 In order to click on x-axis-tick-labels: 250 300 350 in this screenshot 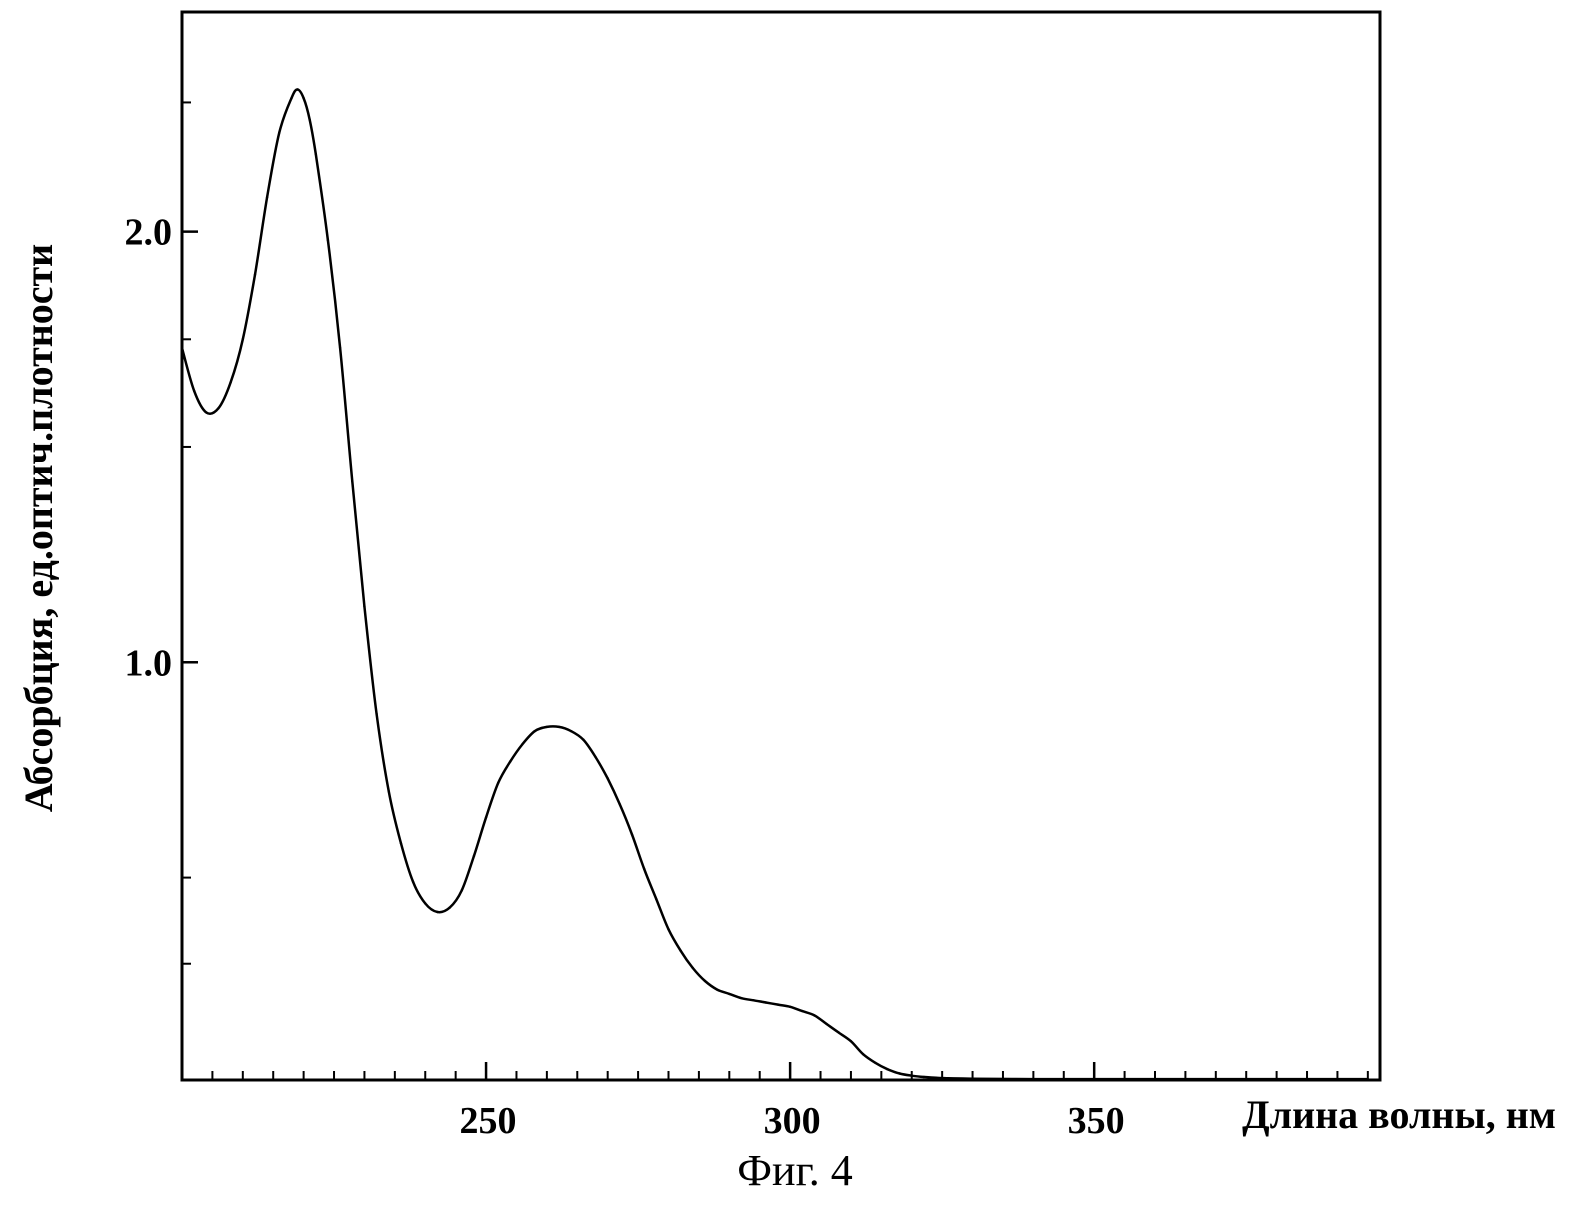, I will do `click(792, 1121)`.